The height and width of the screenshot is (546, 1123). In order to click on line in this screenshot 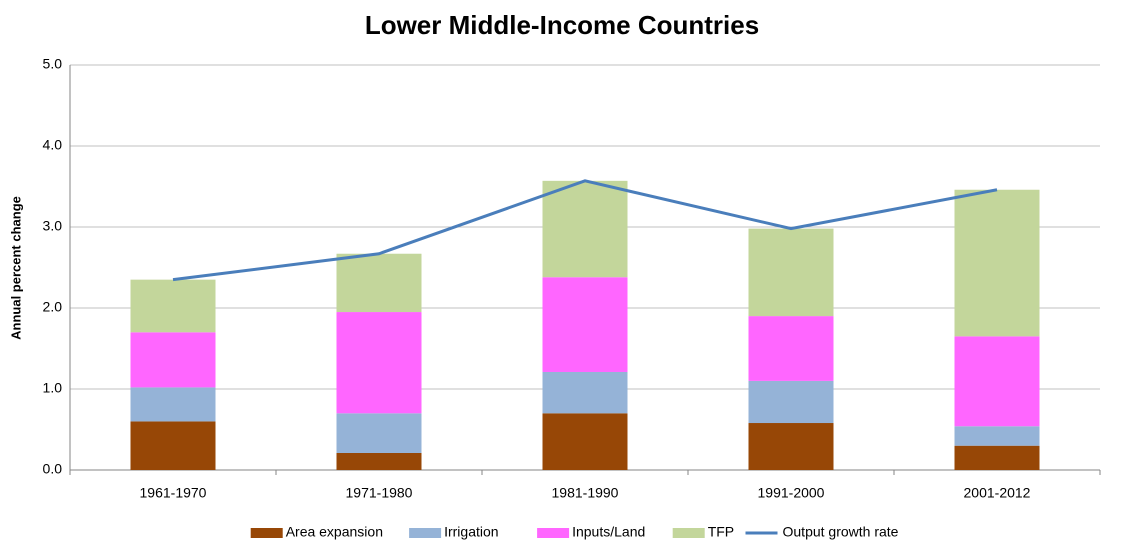, I will do `click(585, 230)`.